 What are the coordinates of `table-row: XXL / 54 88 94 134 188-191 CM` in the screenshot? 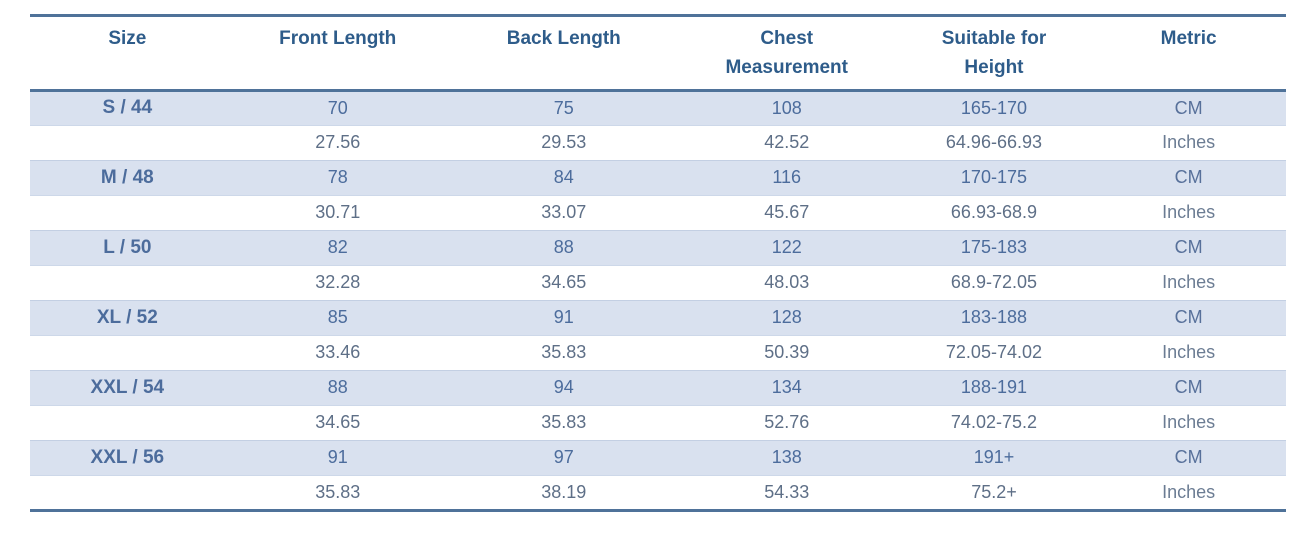 It's located at (658, 388).